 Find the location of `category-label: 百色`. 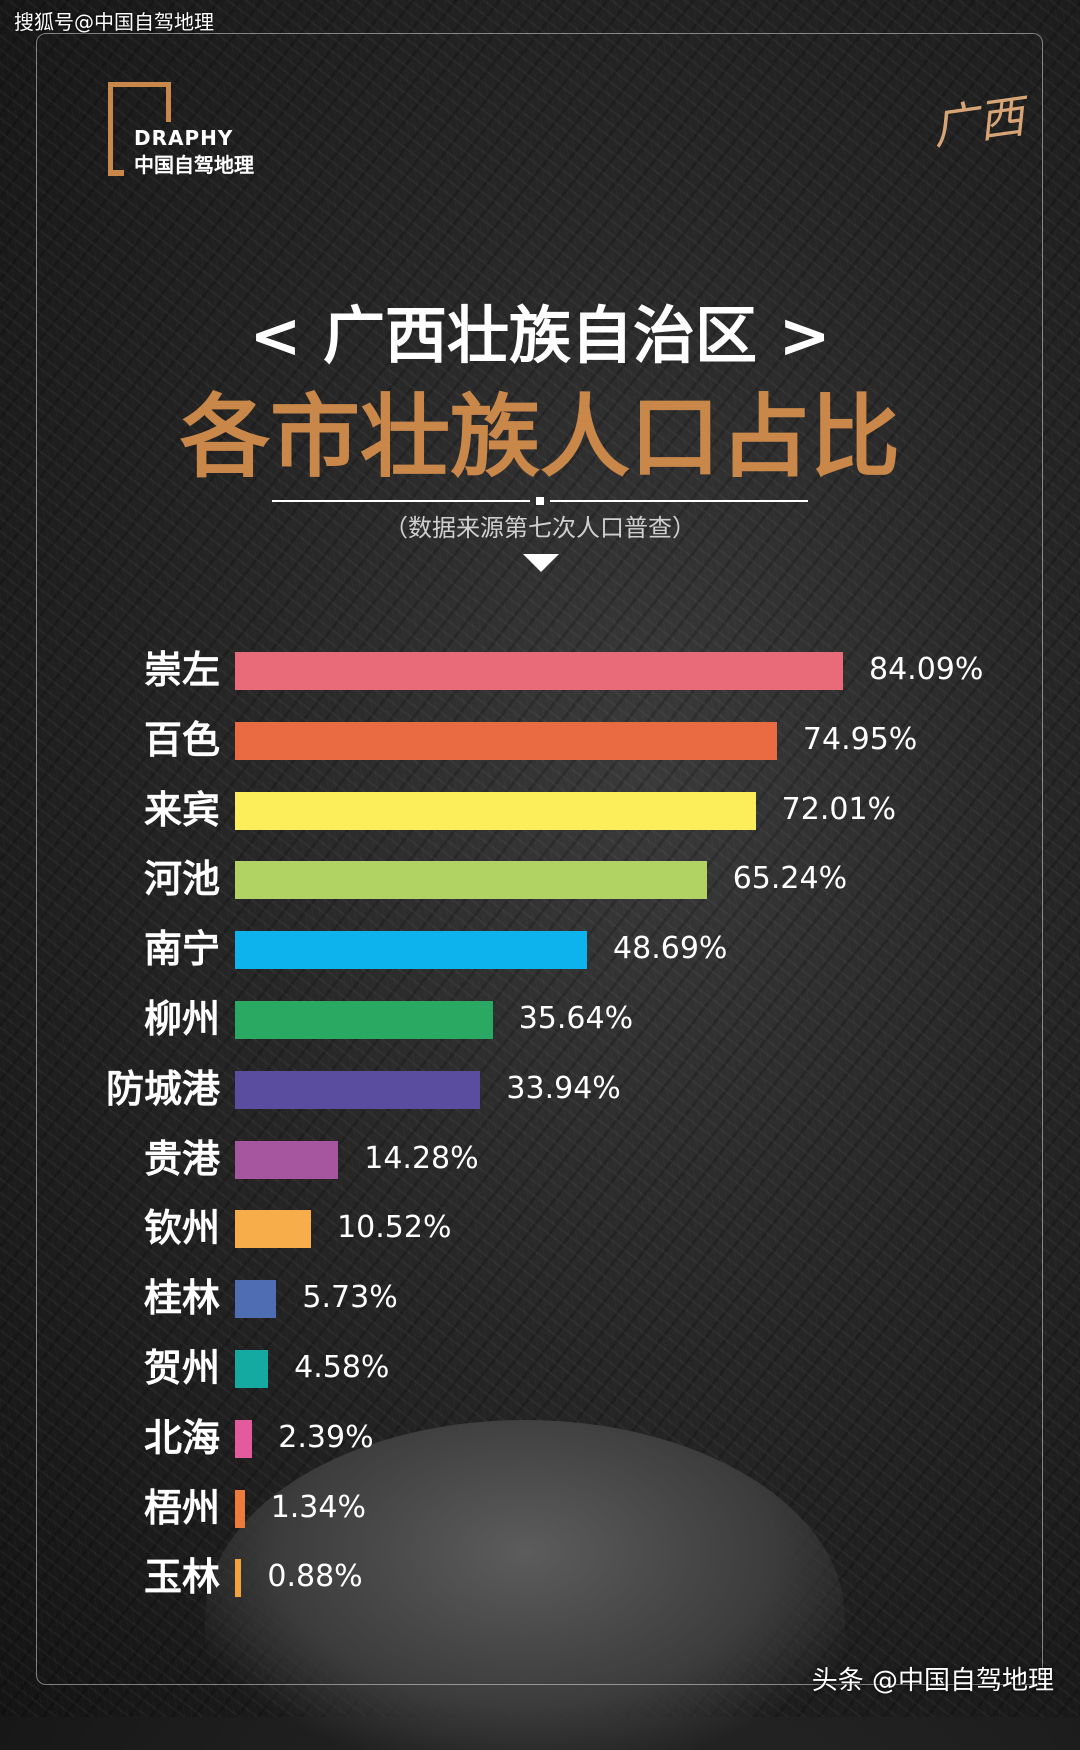

category-label: 百色 is located at coordinates (181, 739).